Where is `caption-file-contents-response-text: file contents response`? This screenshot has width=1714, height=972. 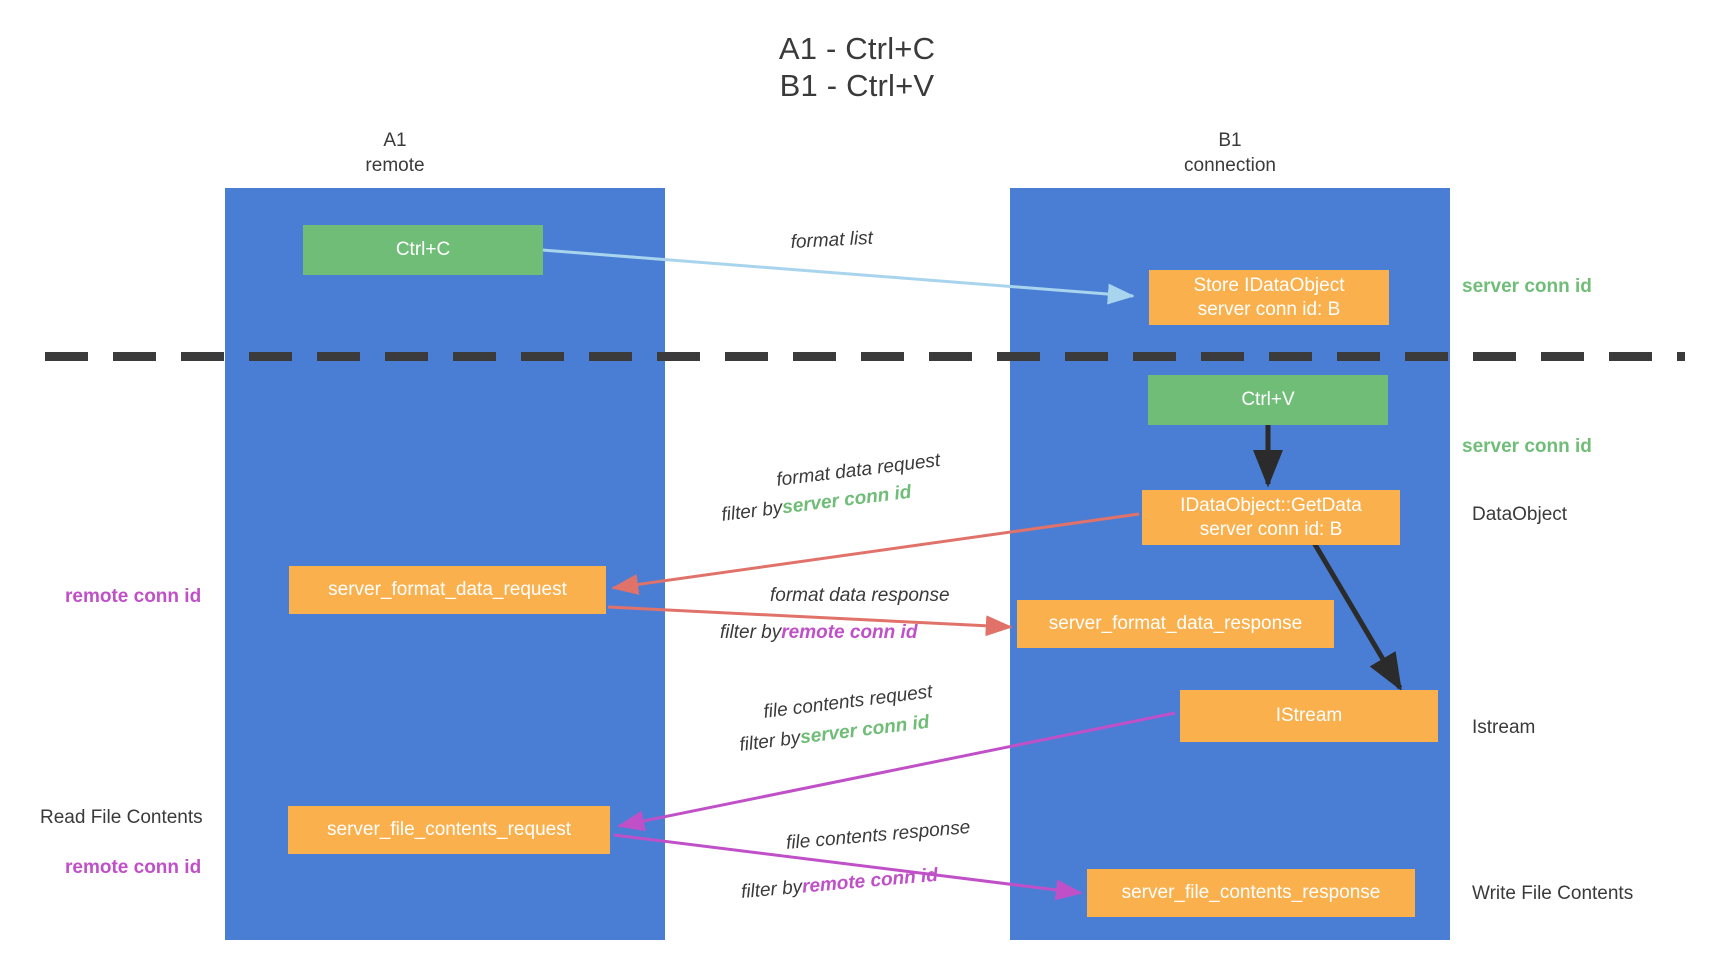
caption-file-contents-response-text: file contents response is located at coordinates (878, 835).